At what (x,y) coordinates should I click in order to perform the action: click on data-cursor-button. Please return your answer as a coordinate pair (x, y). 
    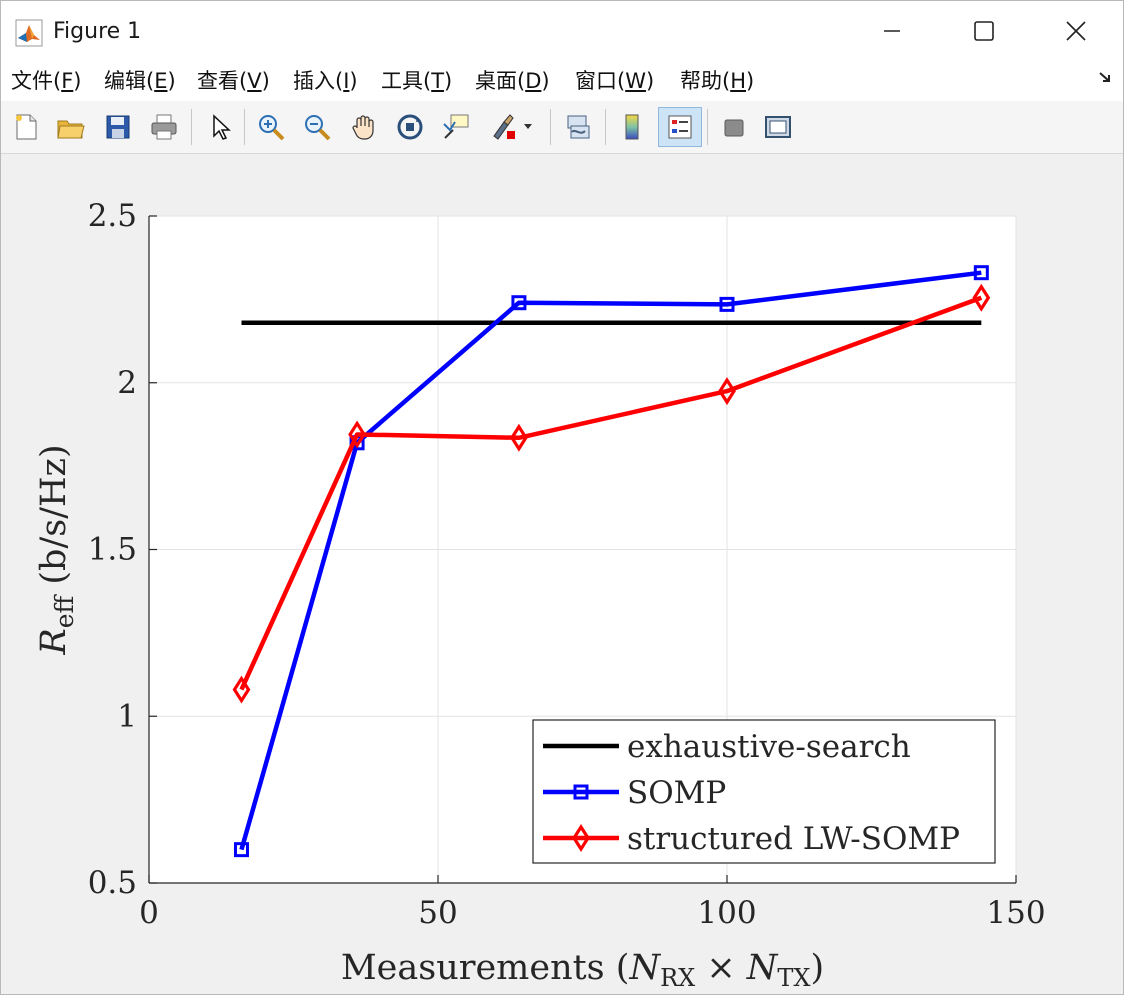
    Looking at the image, I should click on (456, 127).